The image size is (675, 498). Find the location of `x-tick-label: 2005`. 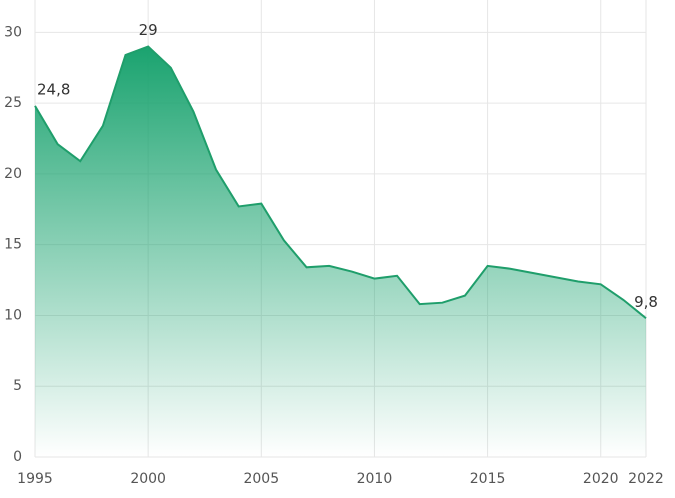

x-tick-label: 2005 is located at coordinates (261, 479).